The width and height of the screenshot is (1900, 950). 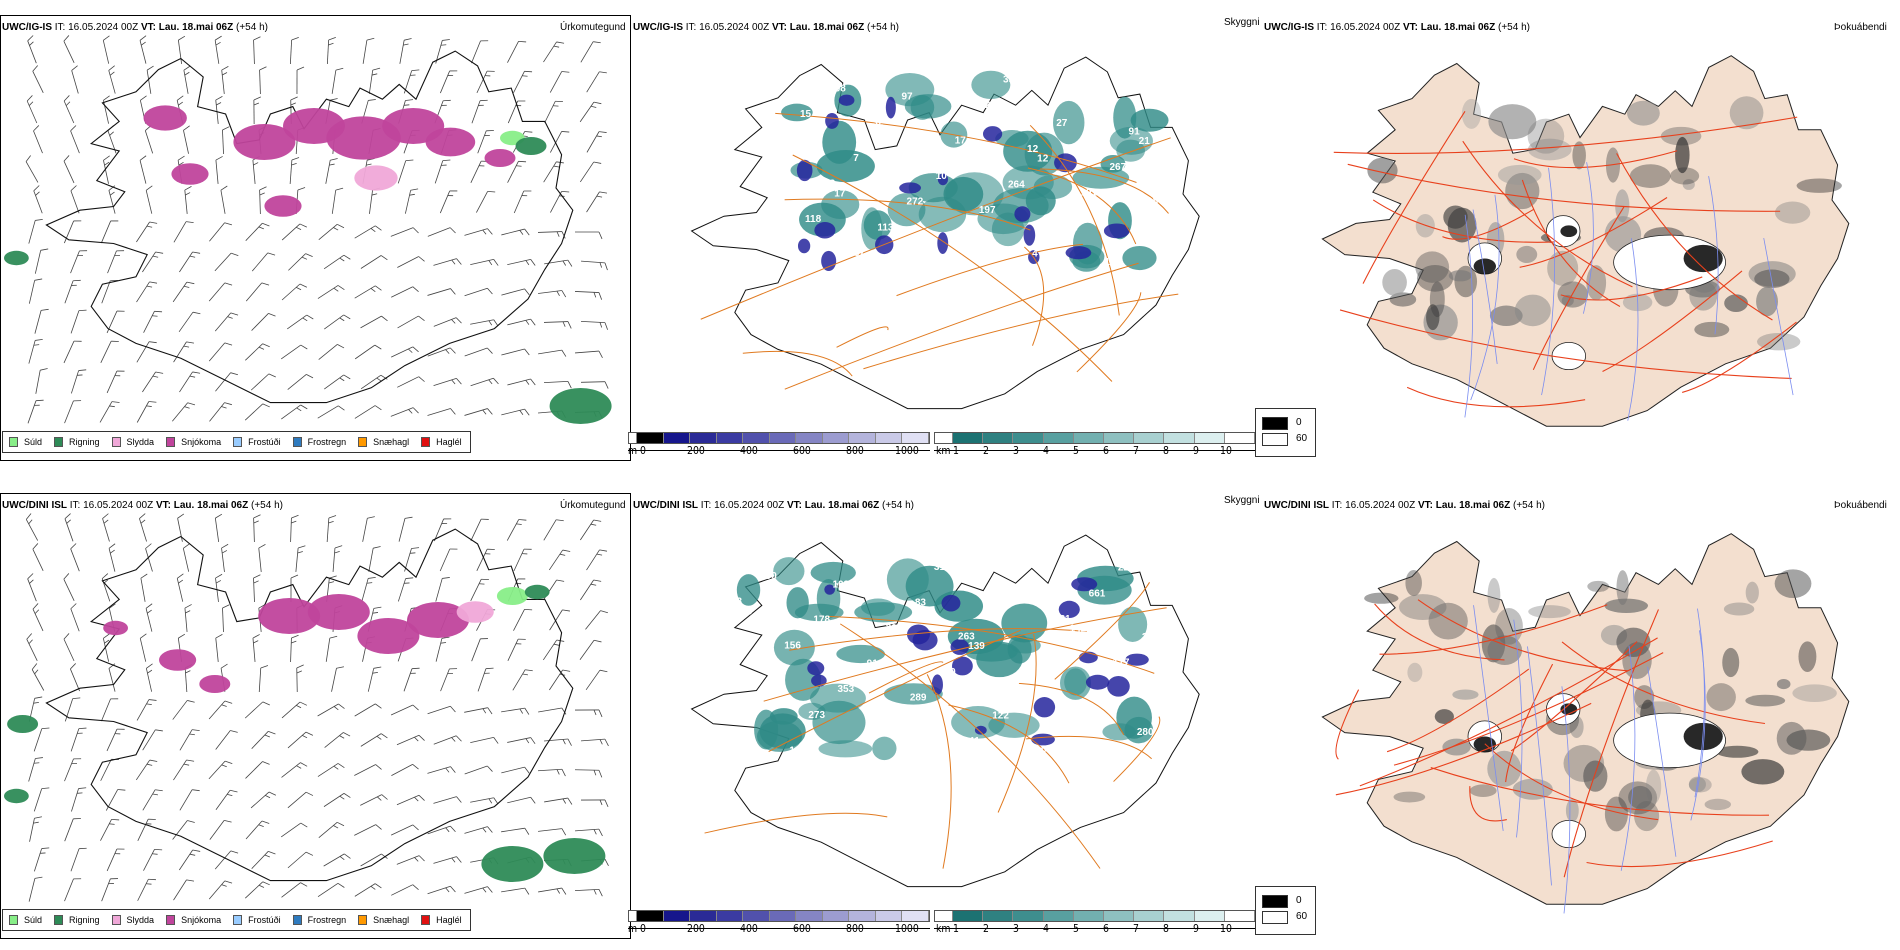 I want to click on cloudbase-value-label: 289, so click(x=1150, y=637).